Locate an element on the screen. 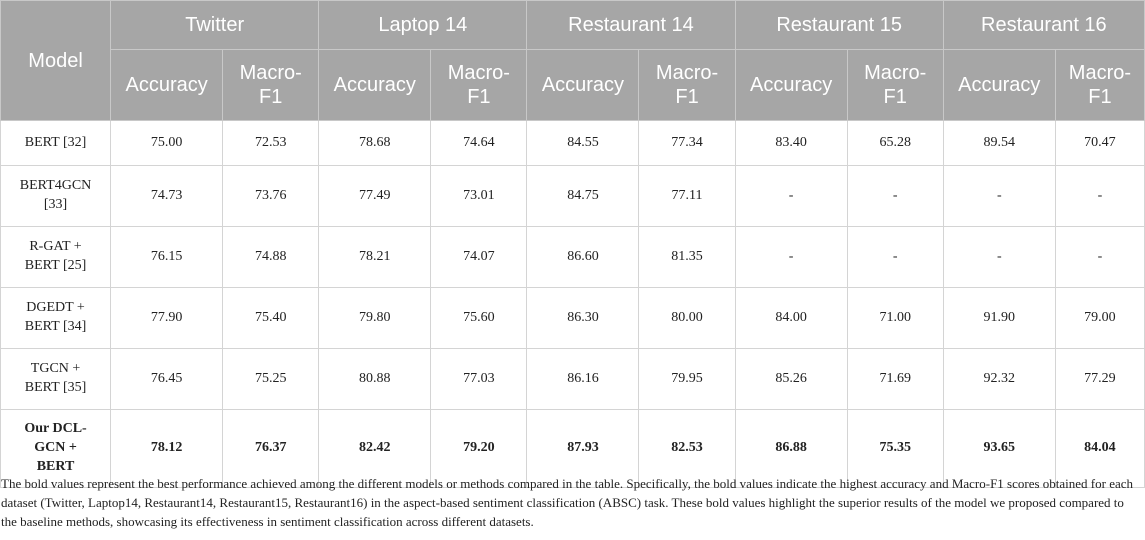  value-cell: 74.73 is located at coordinates (167, 196).